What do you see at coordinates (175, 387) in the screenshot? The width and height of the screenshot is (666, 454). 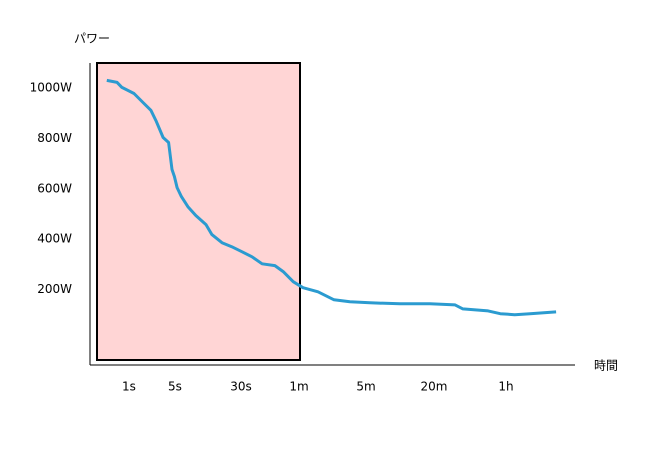 I see `x-tick-label: 5s` at bounding box center [175, 387].